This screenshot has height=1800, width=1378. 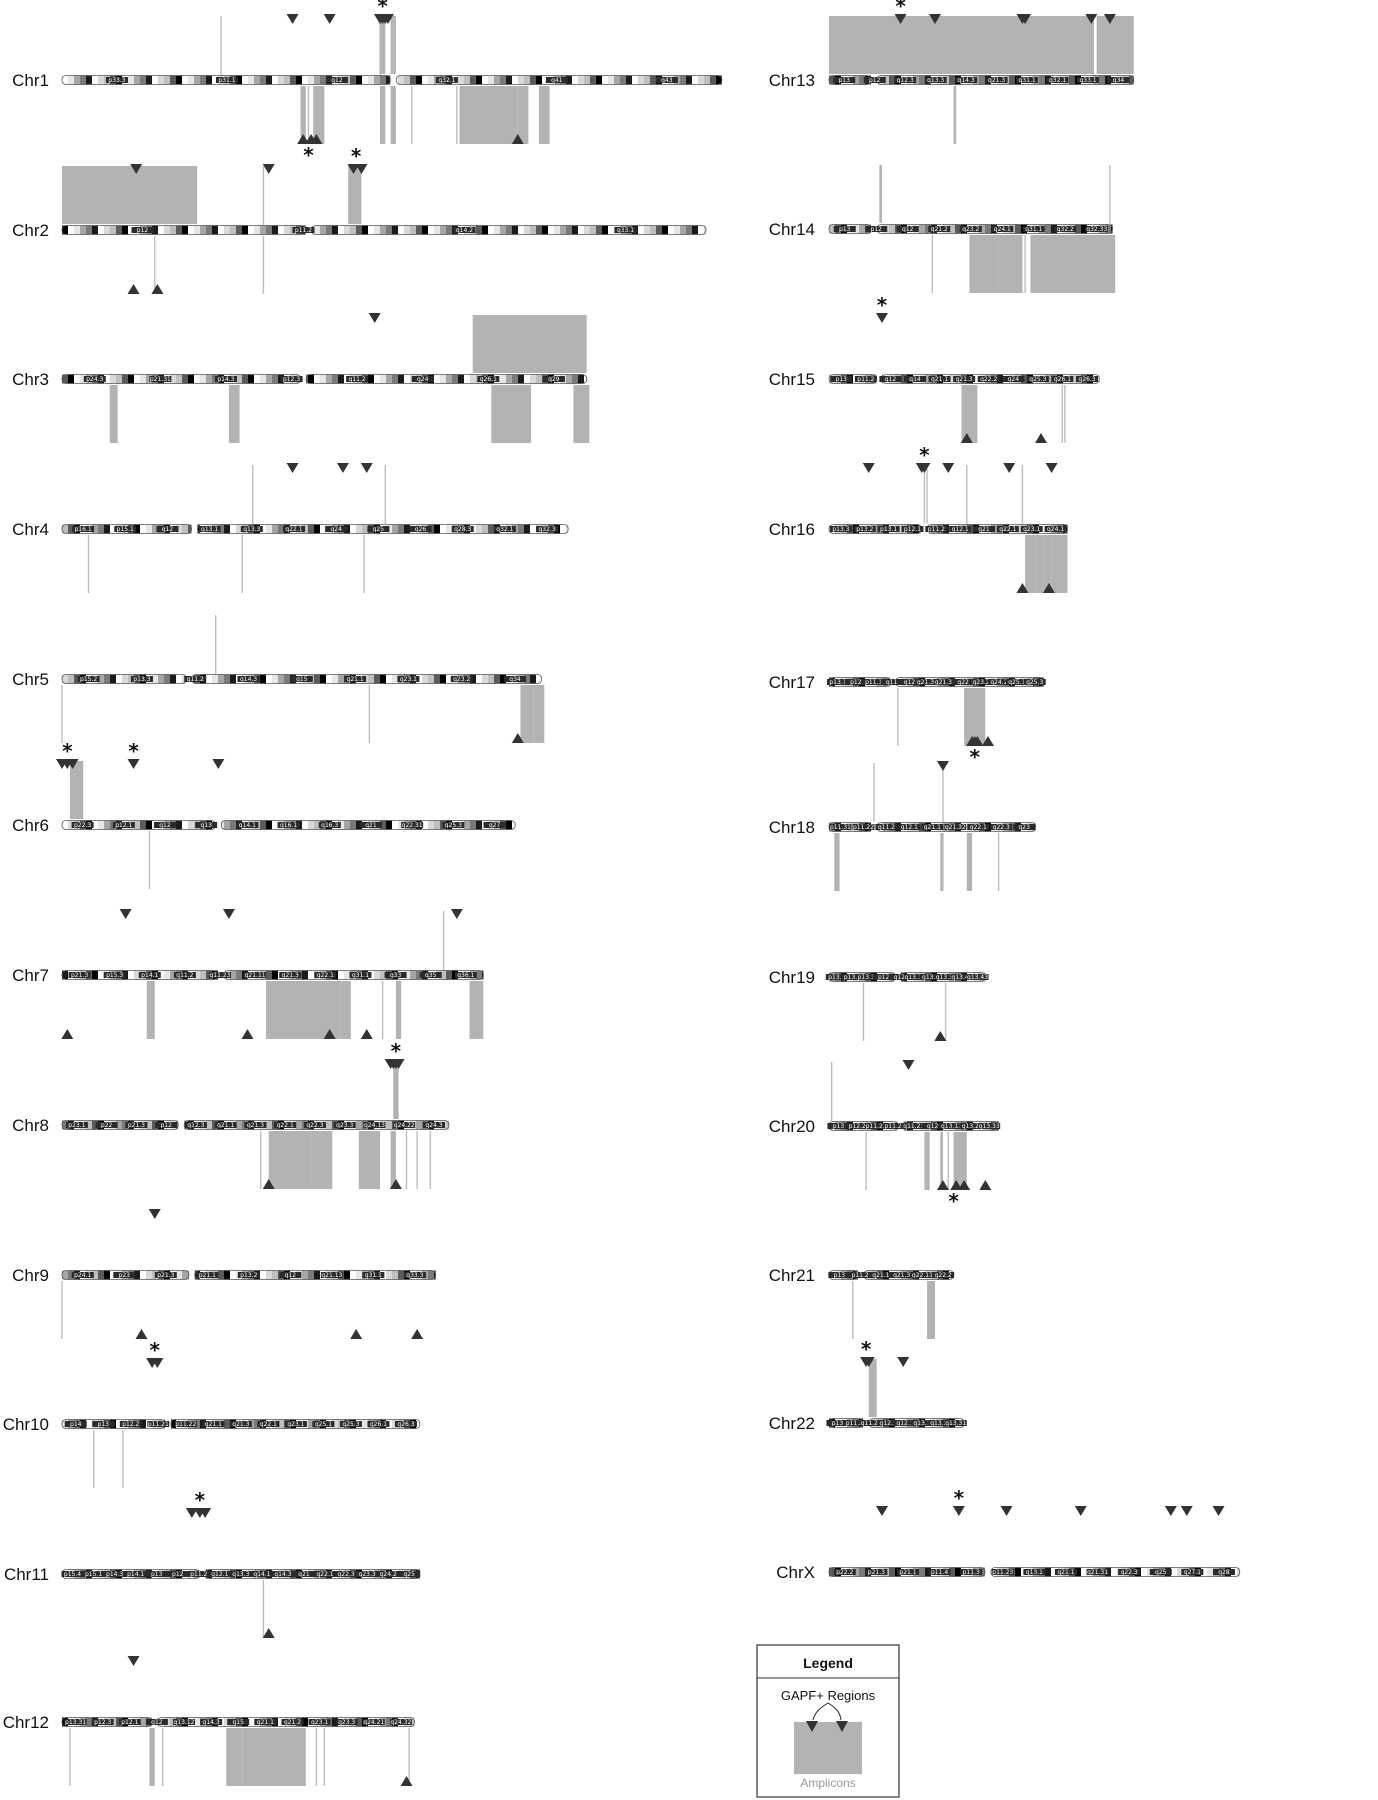 What do you see at coordinates (248, 1275) in the screenshot?
I see `band-label: p13.2` at bounding box center [248, 1275].